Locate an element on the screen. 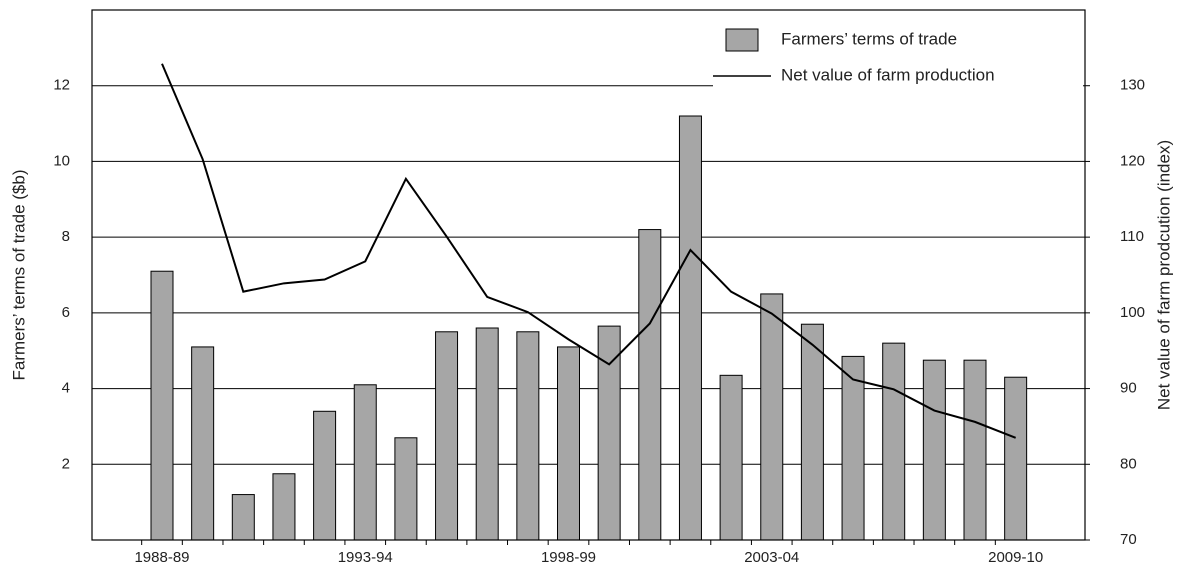  y2-tick-label: 100 is located at coordinates (1132, 312).